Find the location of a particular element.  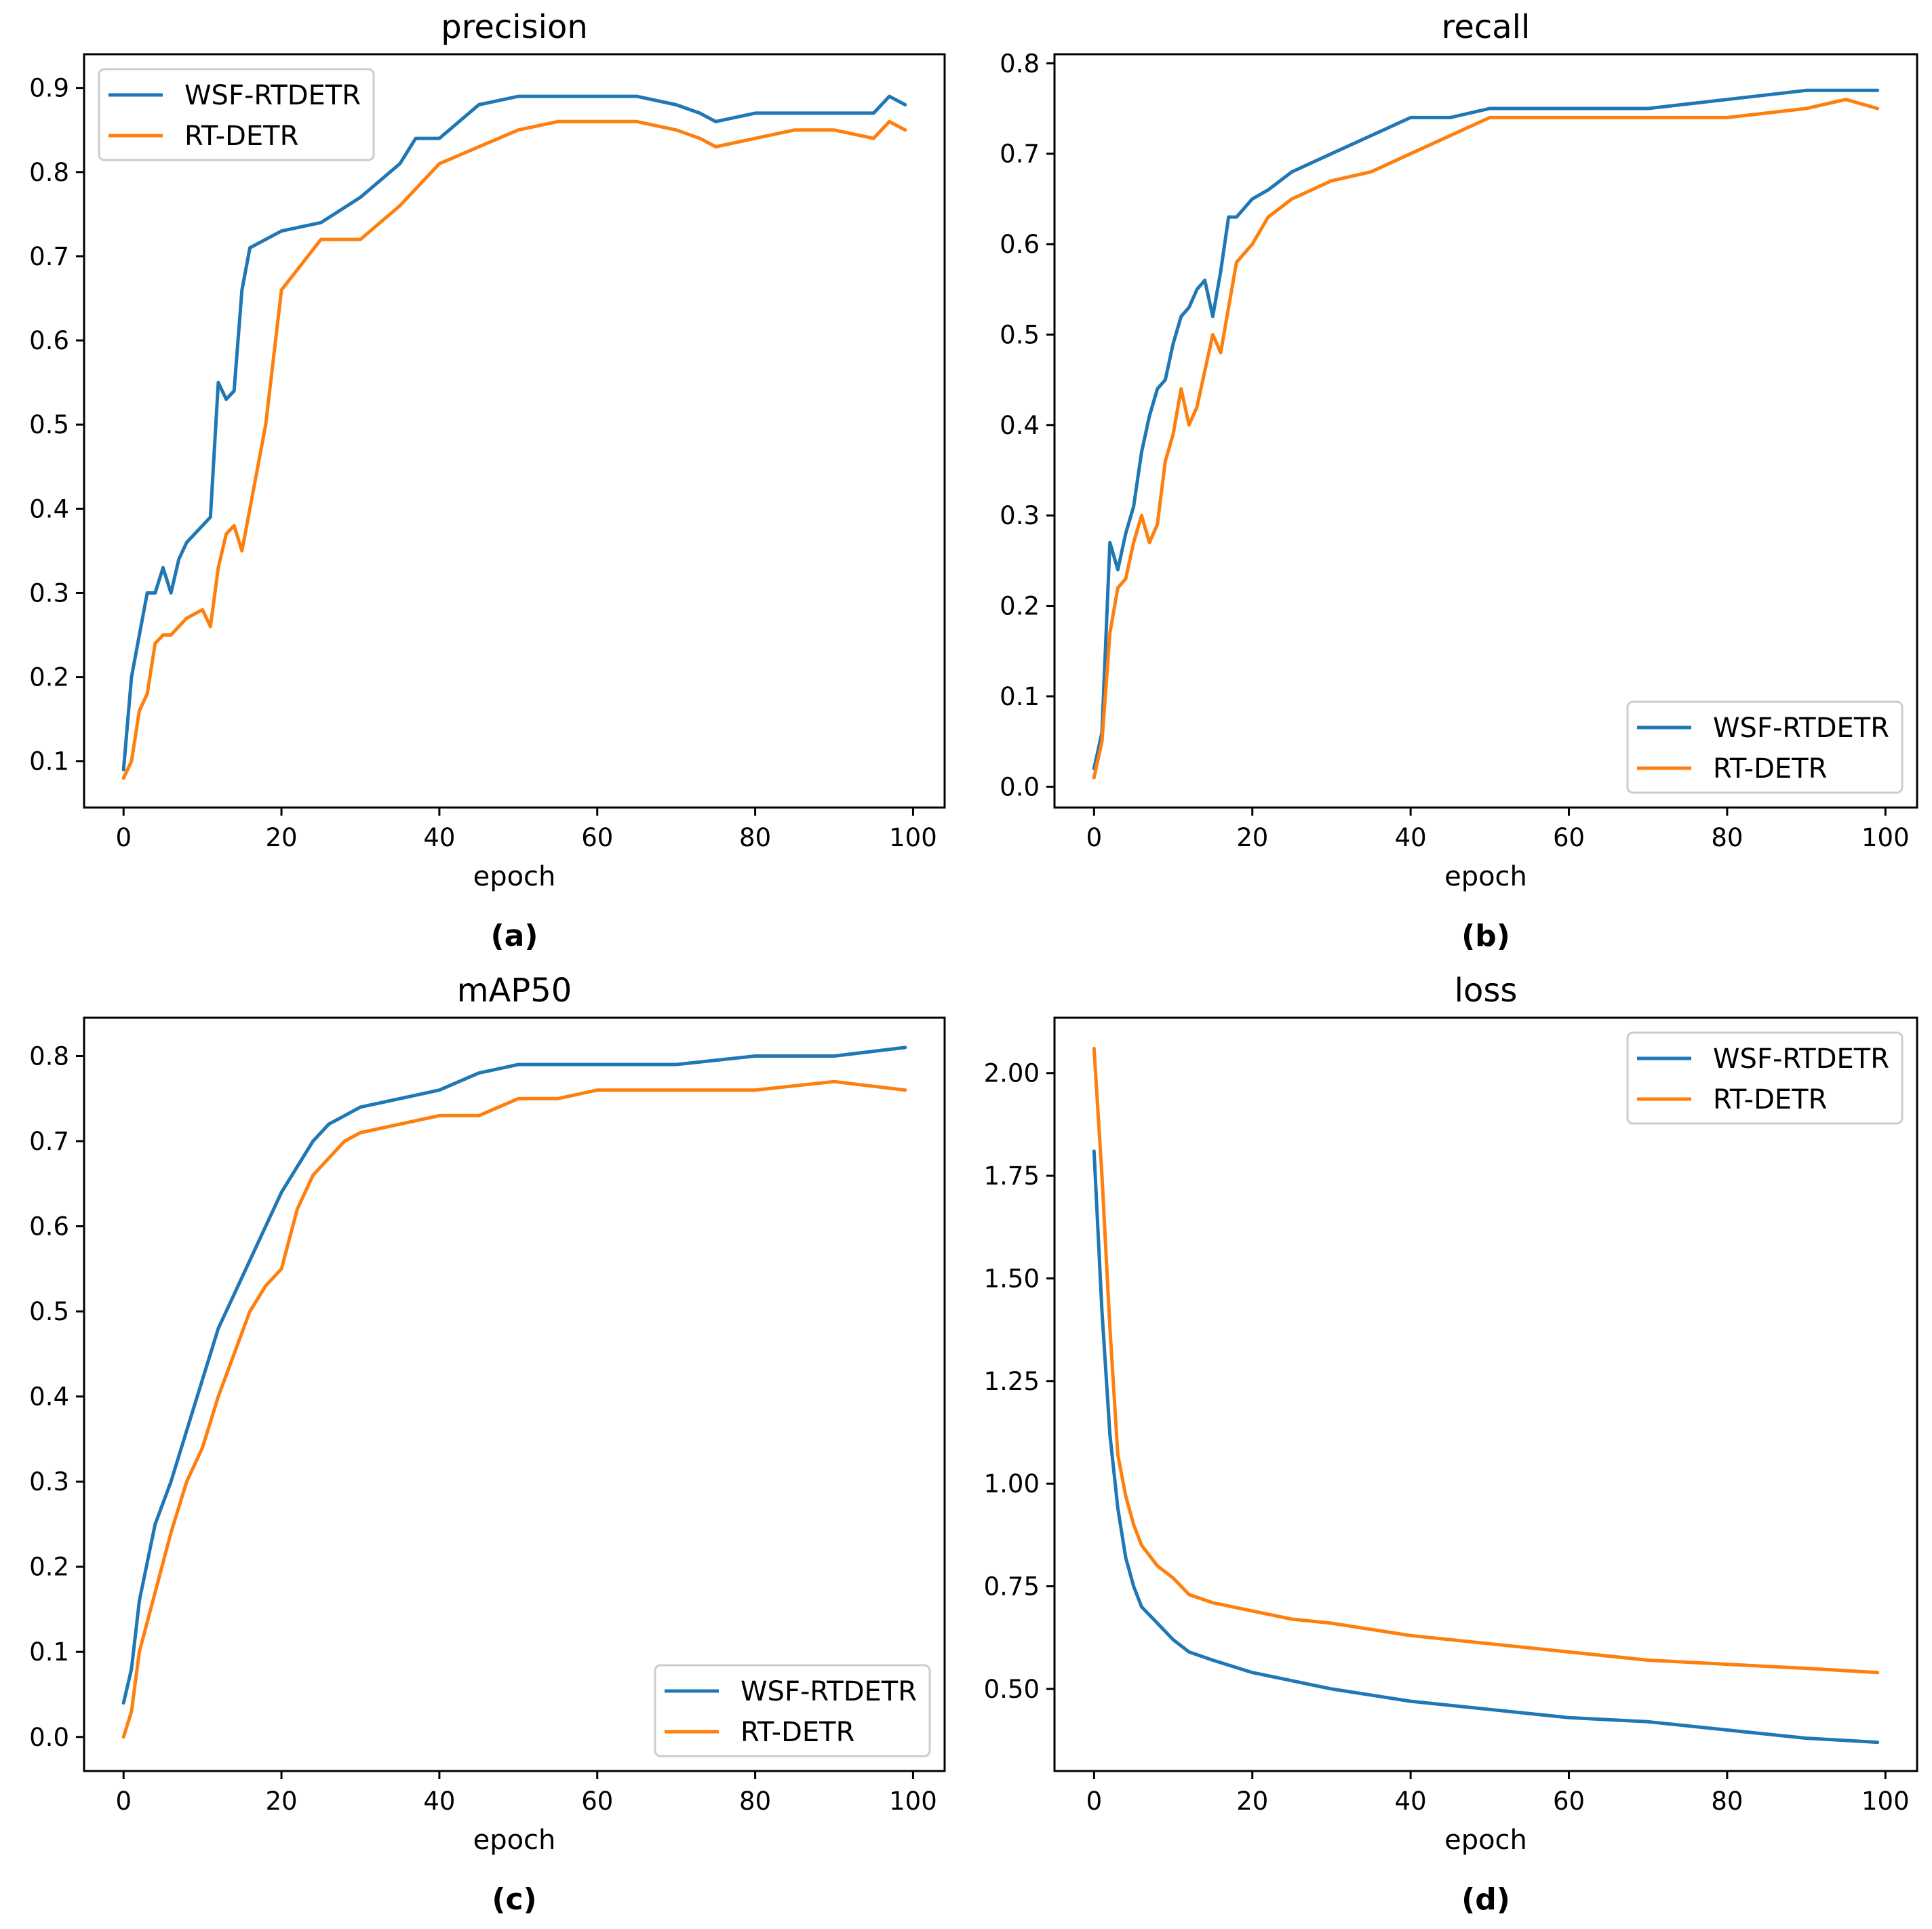

chart-title: recall is located at coordinates (1486, 27).